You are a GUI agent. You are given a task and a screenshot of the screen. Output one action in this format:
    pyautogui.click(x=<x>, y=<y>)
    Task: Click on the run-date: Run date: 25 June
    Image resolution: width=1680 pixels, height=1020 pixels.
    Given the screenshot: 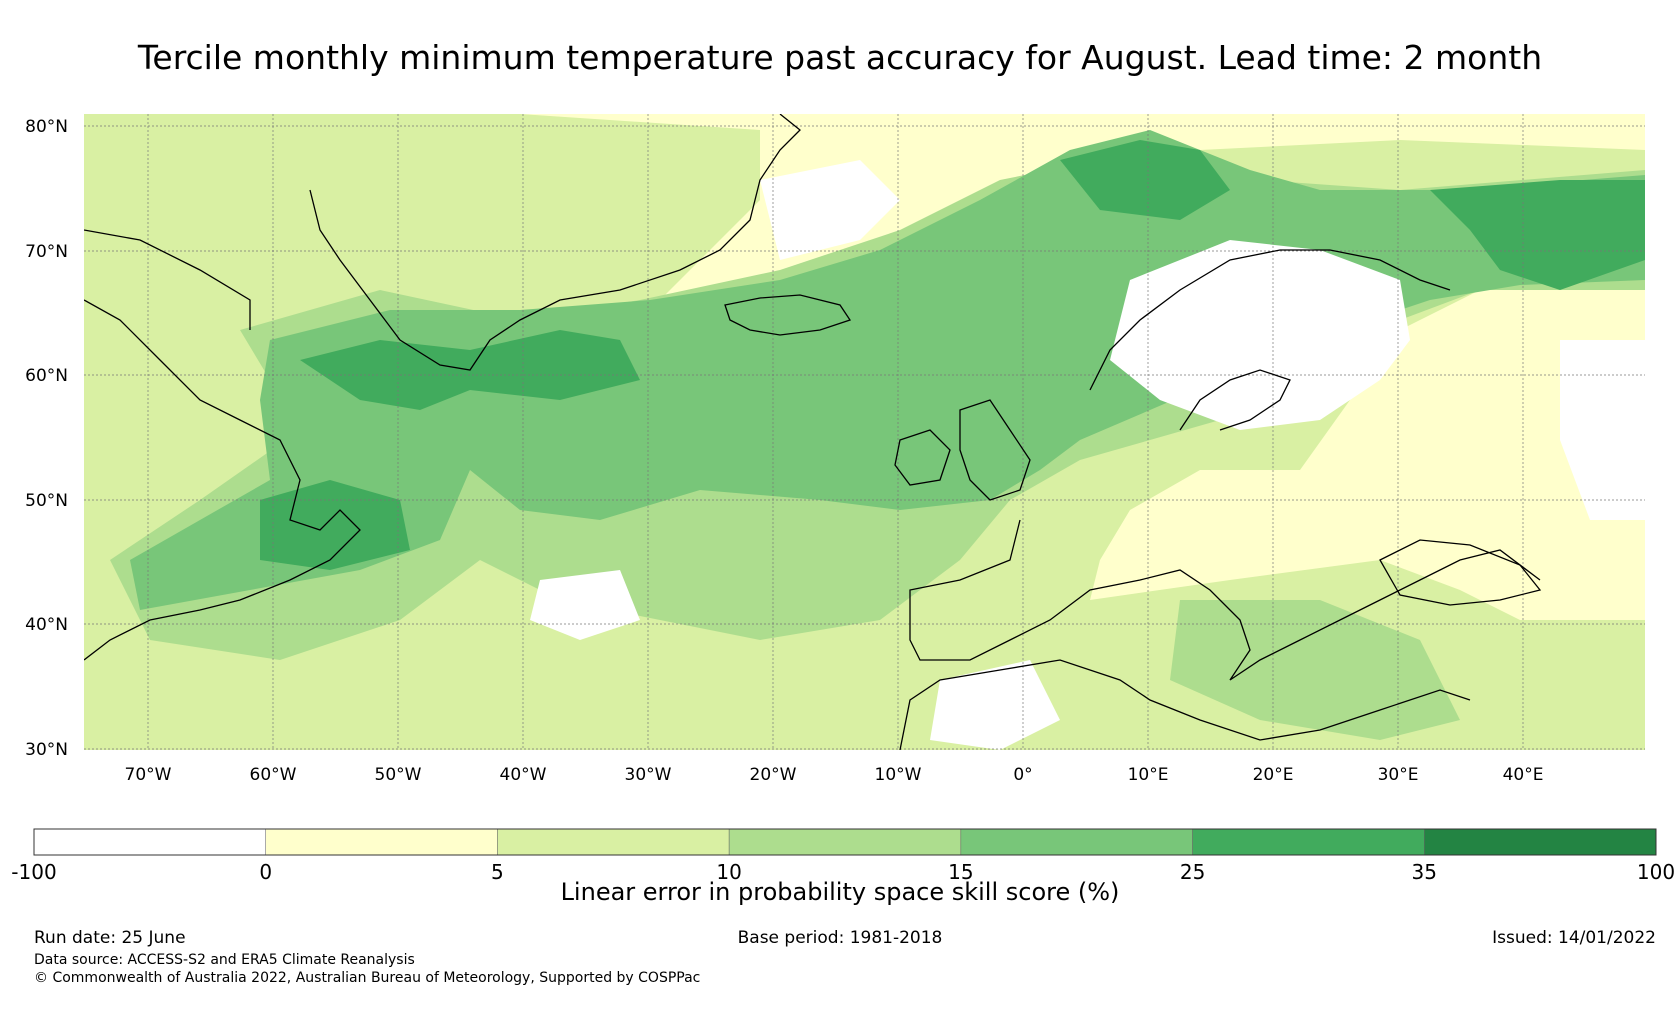 What is the action you would take?
    pyautogui.click(x=110, y=938)
    